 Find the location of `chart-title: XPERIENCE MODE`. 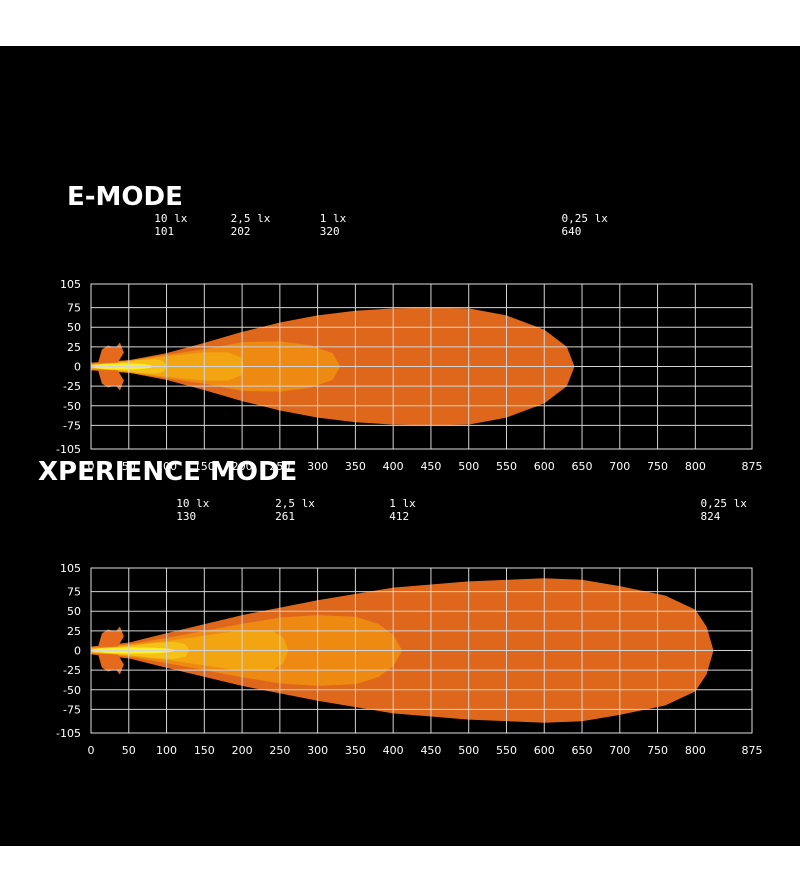

chart-title: XPERIENCE MODE is located at coordinates (167, 472).